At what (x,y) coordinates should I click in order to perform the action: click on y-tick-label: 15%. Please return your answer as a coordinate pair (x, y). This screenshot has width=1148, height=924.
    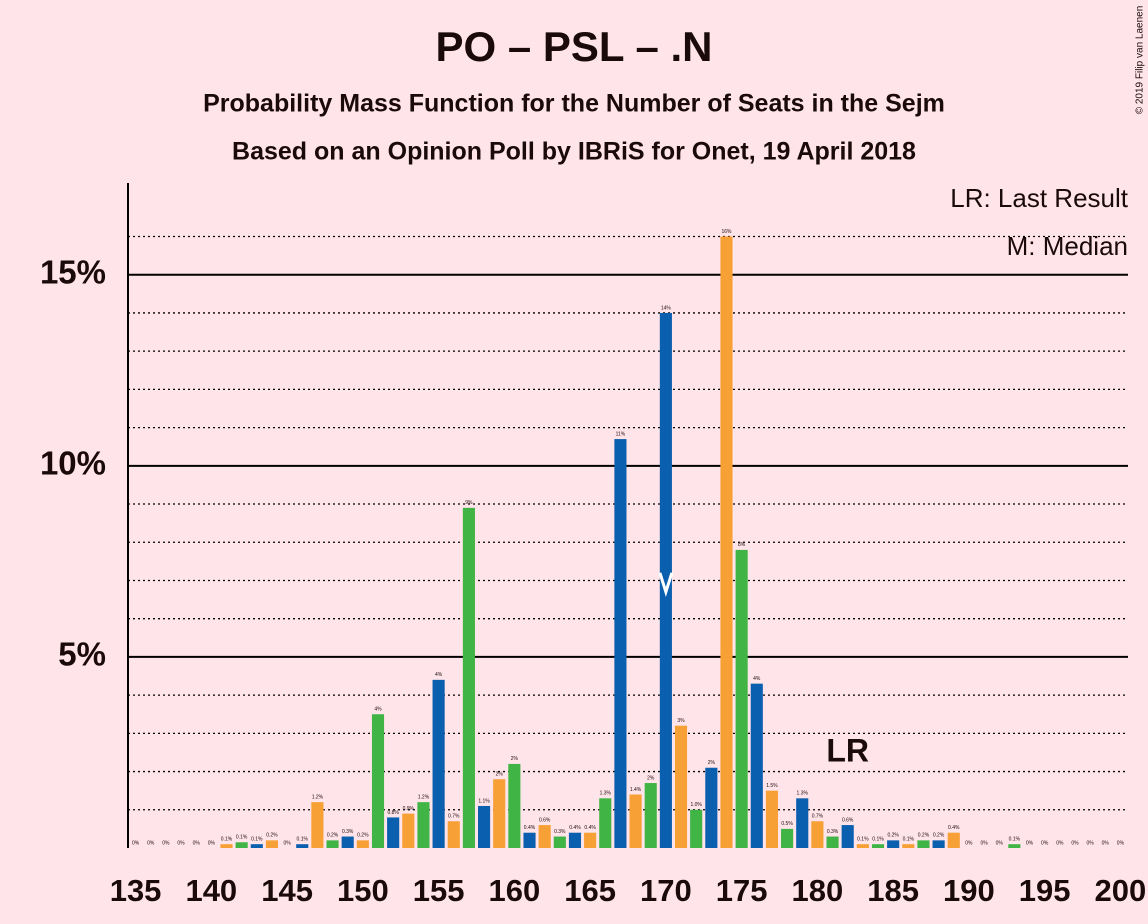
    Looking at the image, I should click on (73, 271).